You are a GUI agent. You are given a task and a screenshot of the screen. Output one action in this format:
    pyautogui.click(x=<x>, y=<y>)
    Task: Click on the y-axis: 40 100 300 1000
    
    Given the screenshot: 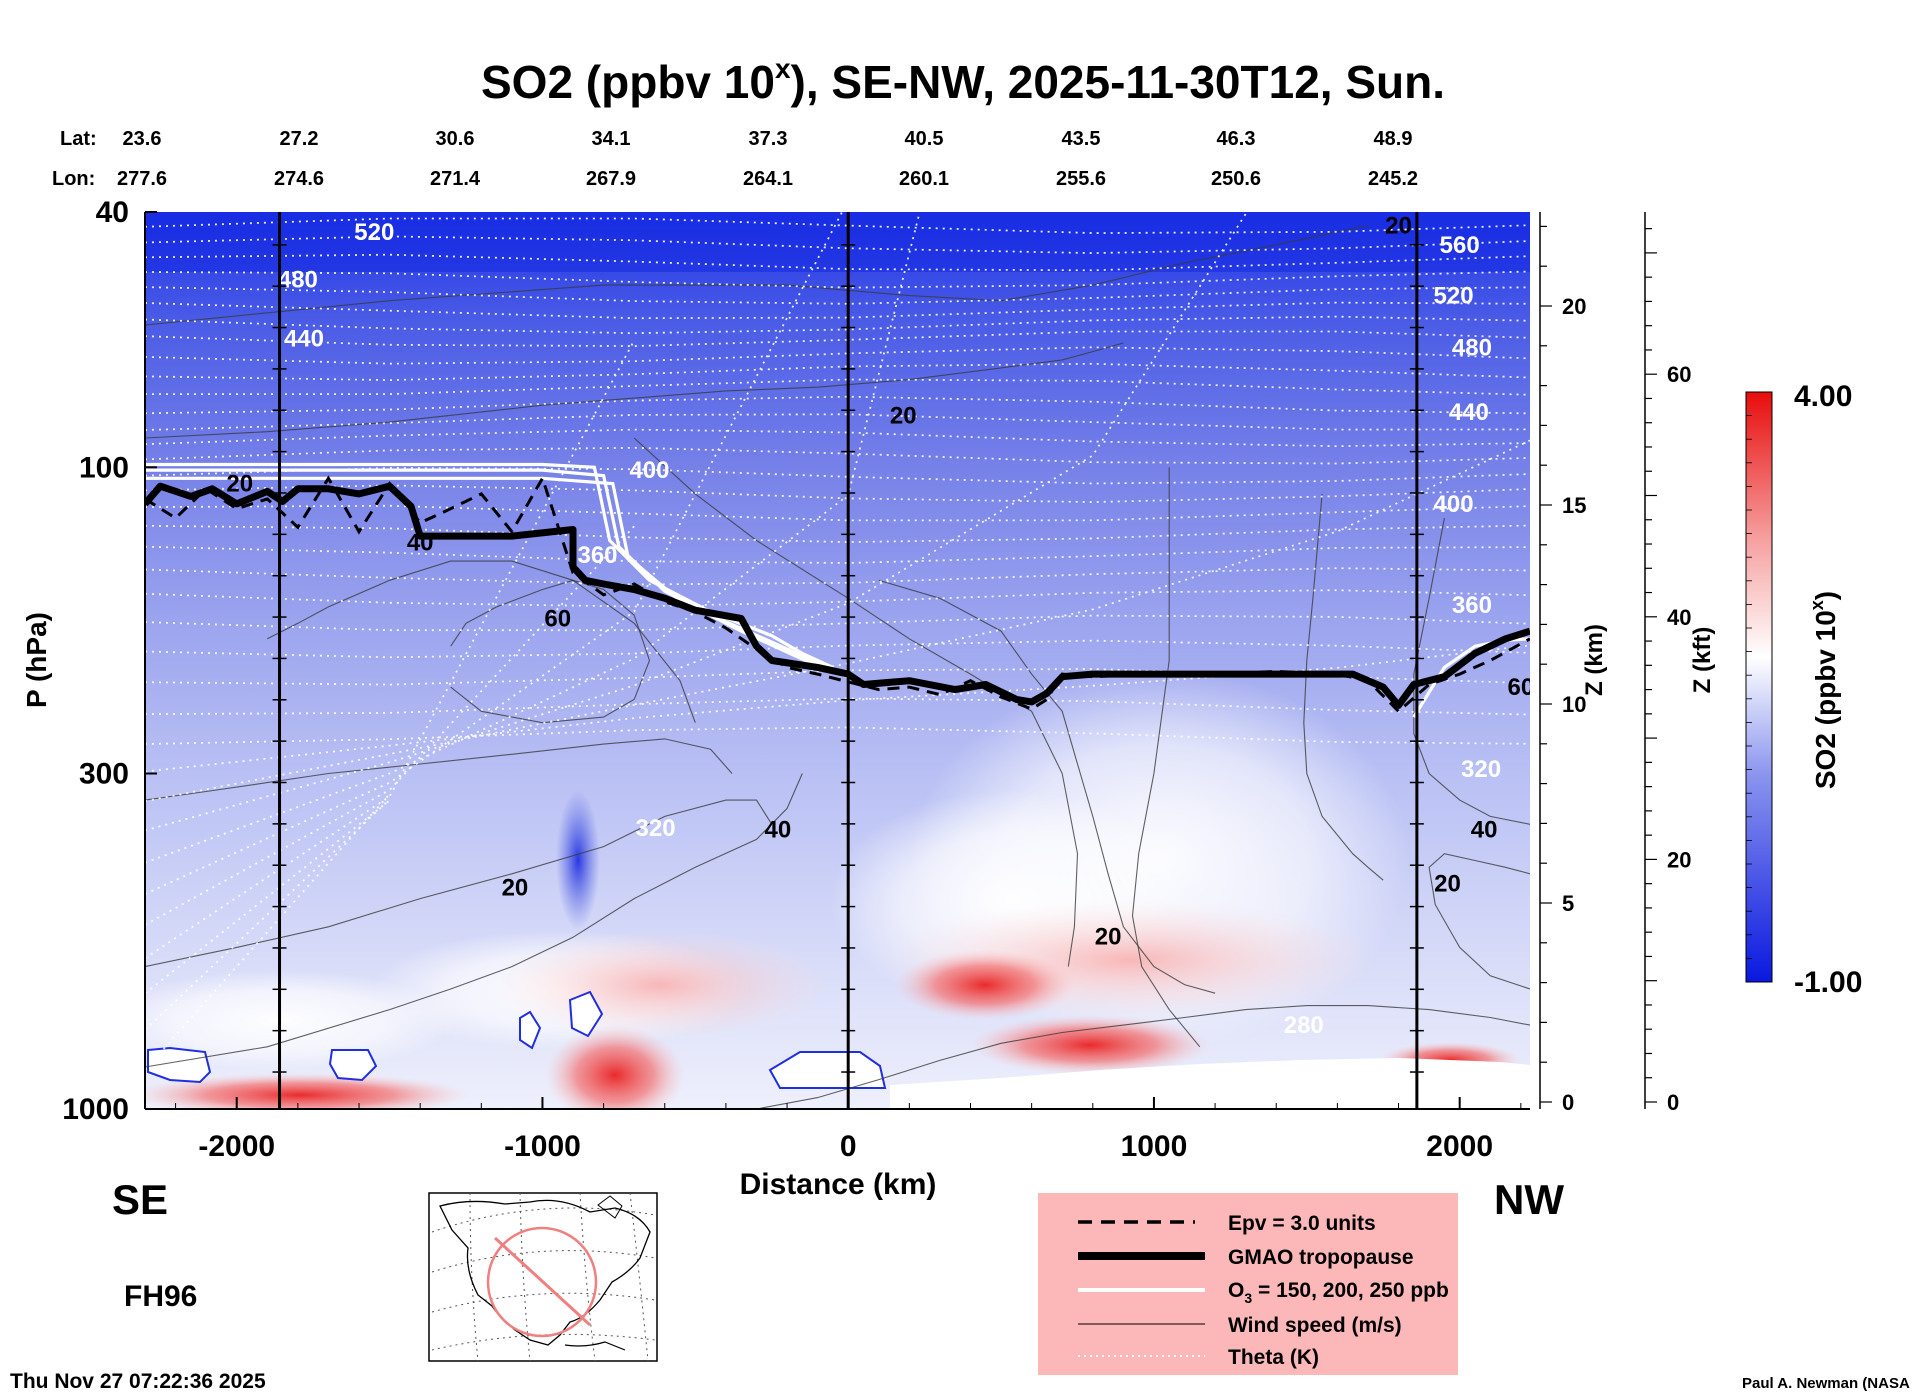 What is the action you would take?
    pyautogui.click(x=109, y=661)
    